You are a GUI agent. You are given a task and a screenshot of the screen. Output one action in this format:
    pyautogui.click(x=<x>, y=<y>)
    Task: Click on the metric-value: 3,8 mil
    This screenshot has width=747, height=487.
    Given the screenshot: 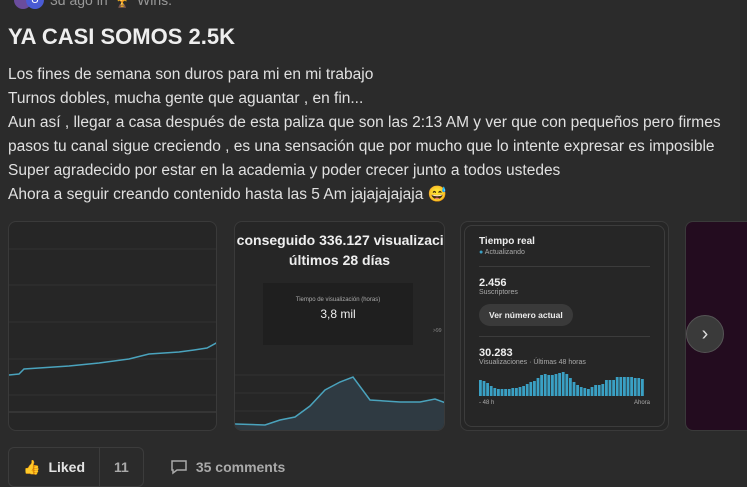 What is the action you would take?
    pyautogui.click(x=338, y=314)
    